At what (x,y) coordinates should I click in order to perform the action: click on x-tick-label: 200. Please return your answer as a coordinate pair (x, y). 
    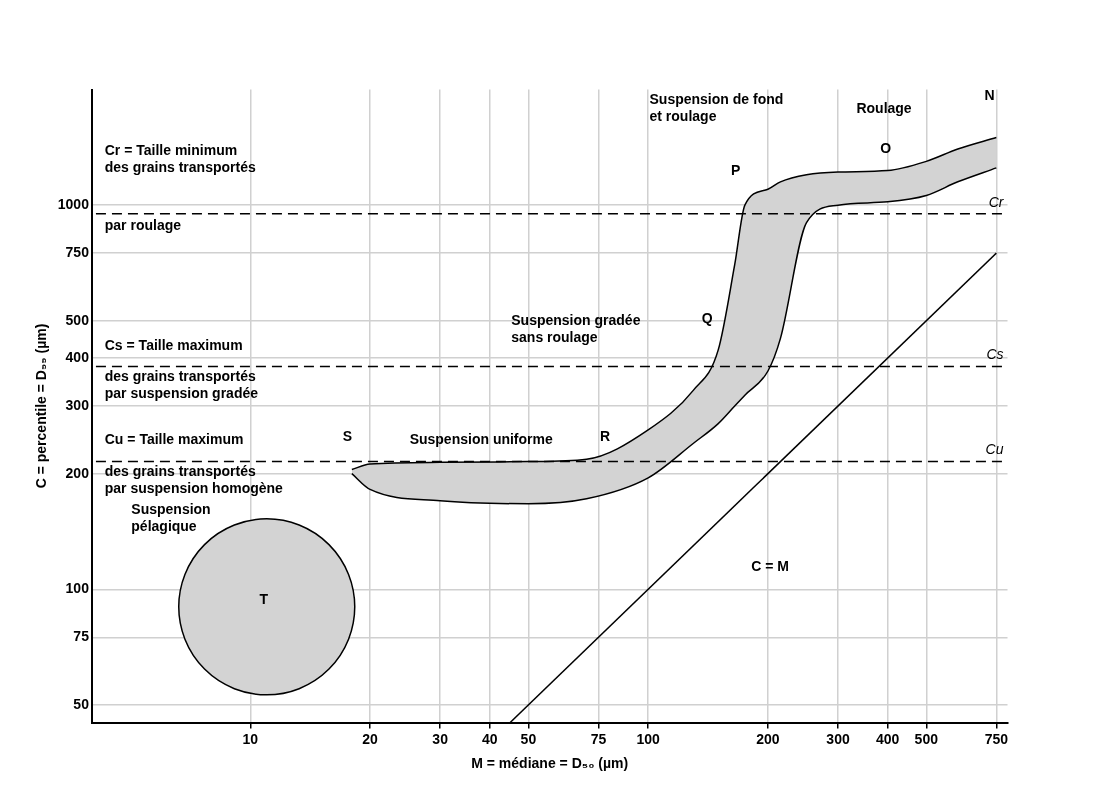
    Looking at the image, I should click on (768, 738).